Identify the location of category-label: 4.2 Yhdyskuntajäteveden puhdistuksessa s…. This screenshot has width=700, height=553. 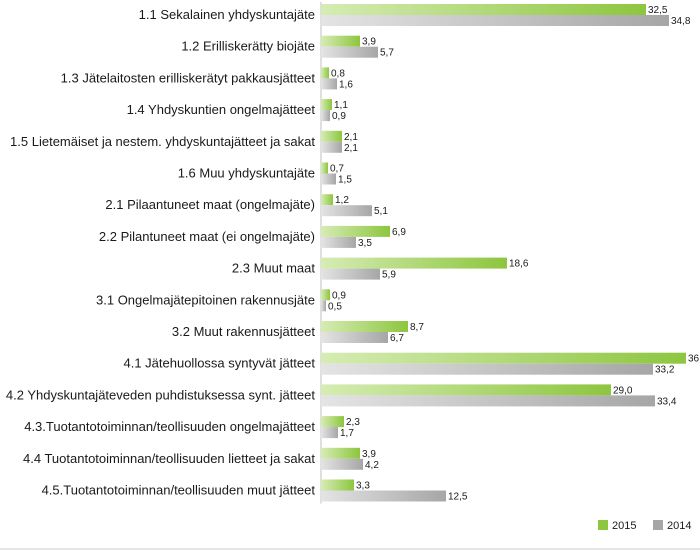
(160, 394).